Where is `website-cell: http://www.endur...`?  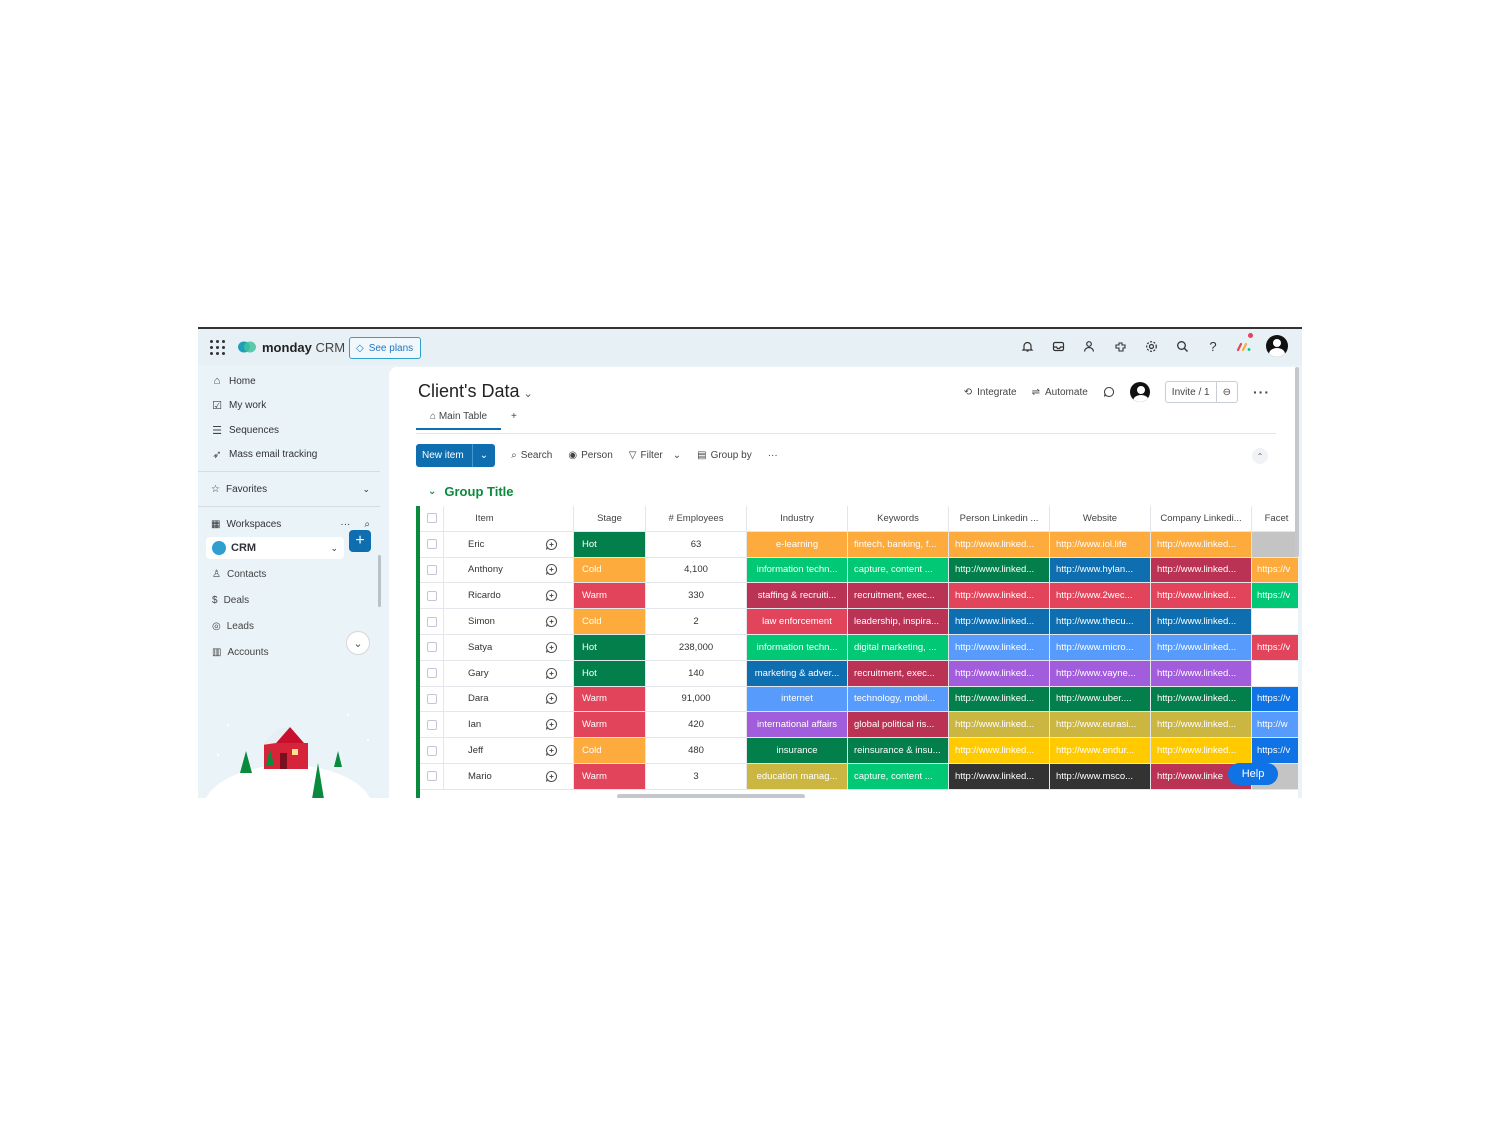
website-cell: http://www.endur... is located at coordinates (1100, 750).